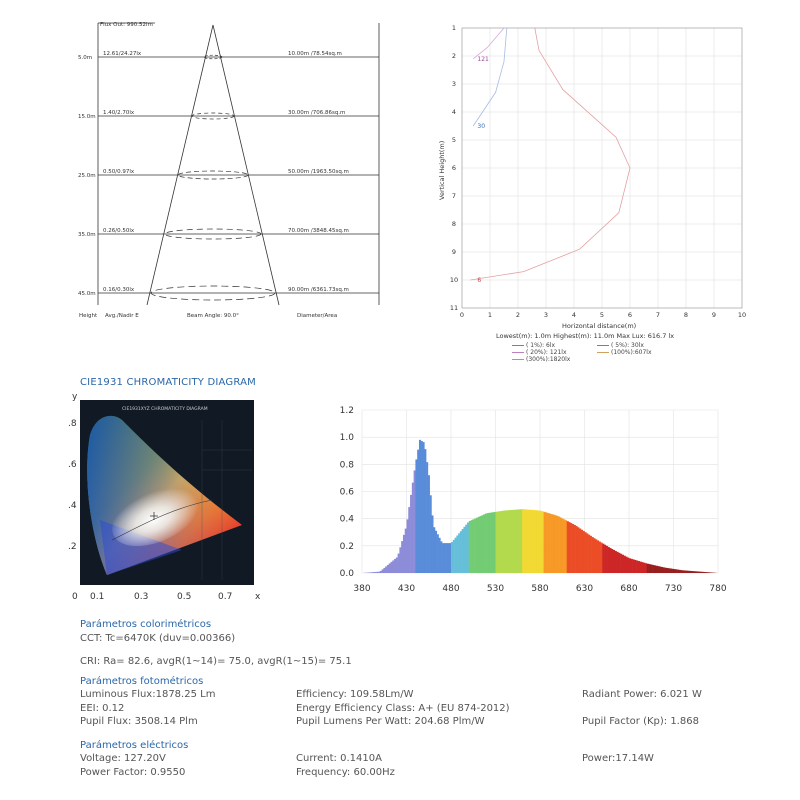 This screenshot has height=800, width=800. I want to click on spectrum-ytick: 0.6, so click(347, 493).